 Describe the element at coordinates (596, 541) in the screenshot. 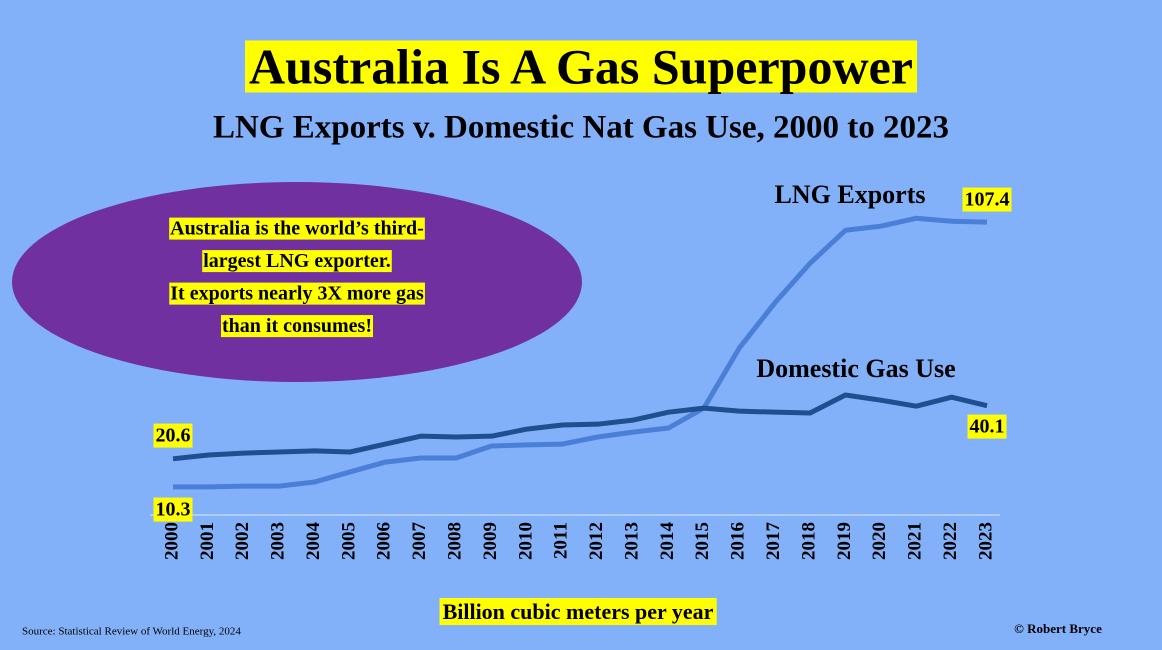

I see `x-tick-label: 2012` at that location.